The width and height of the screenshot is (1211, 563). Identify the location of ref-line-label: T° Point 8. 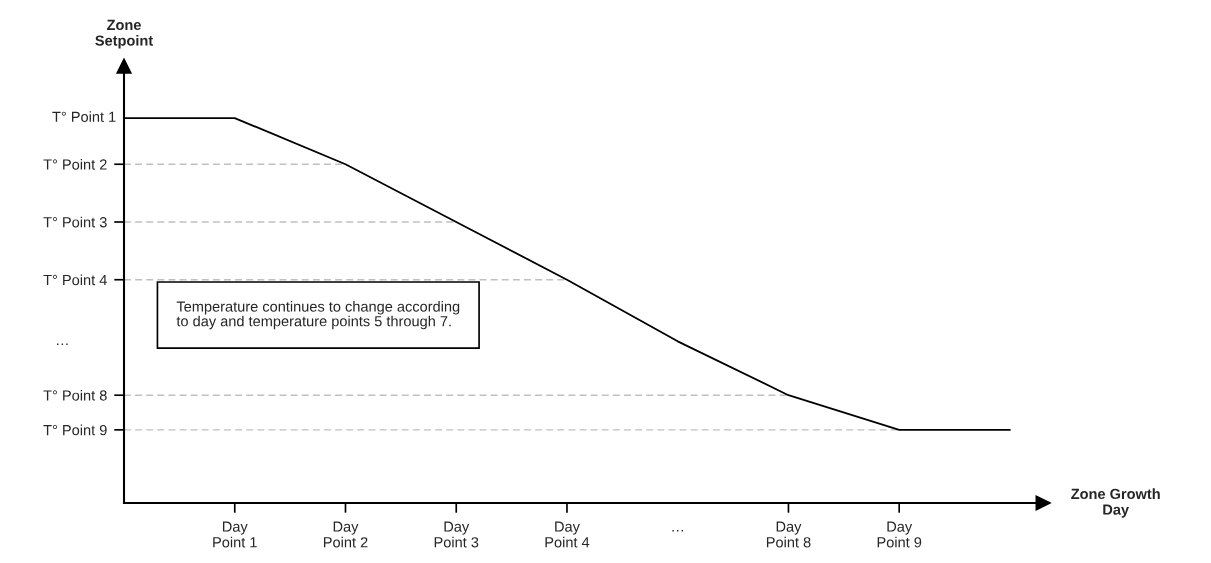
(75, 395).